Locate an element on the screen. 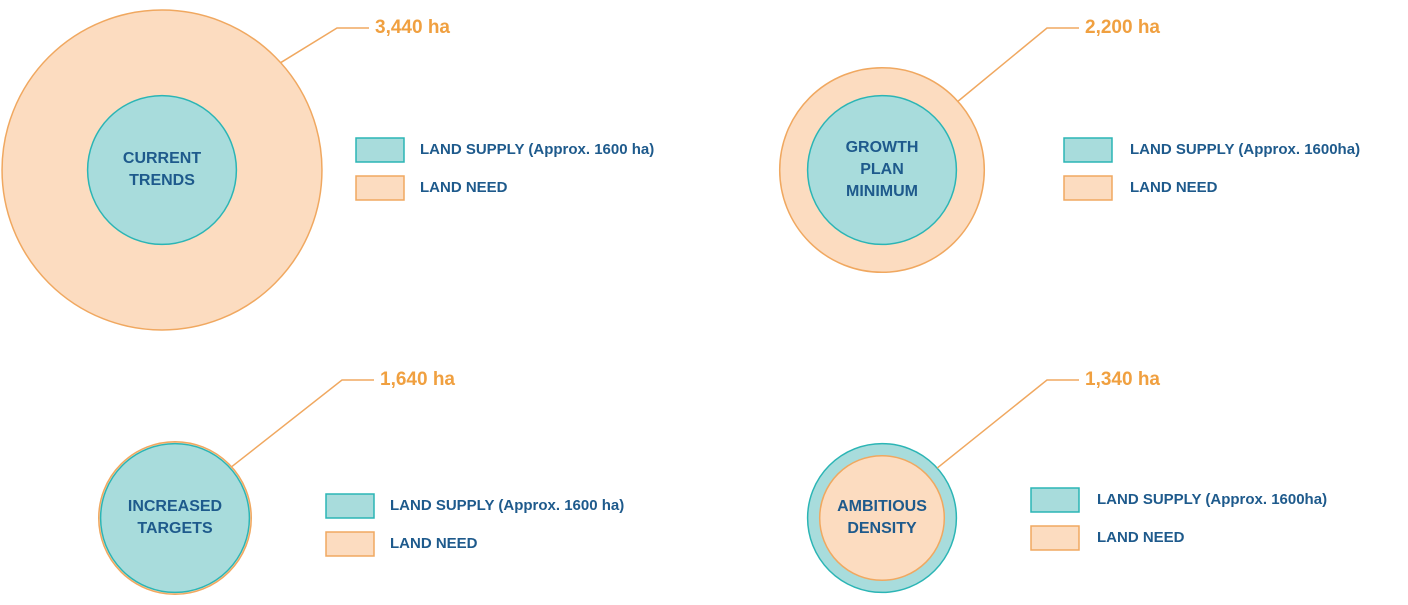  bubble-label: MINIMUM is located at coordinates (882, 191).